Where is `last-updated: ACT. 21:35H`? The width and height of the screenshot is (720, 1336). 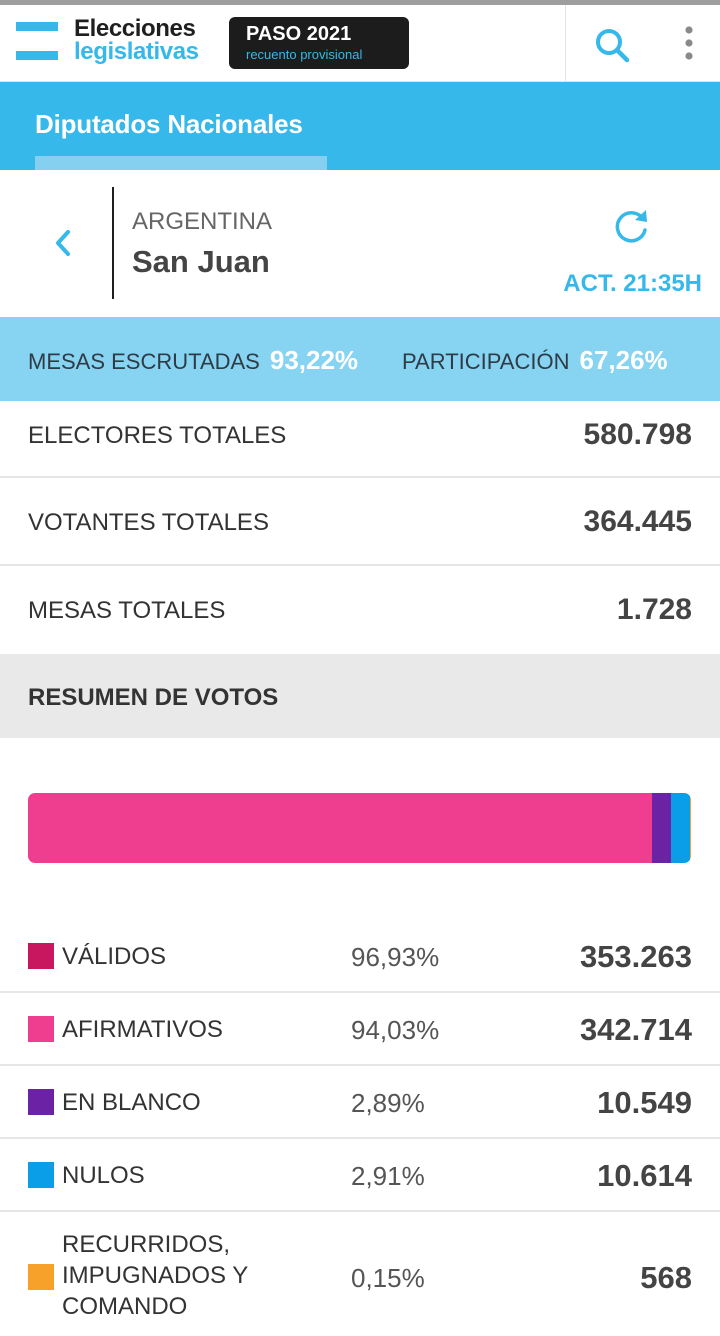 last-updated: ACT. 21:35H is located at coordinates (632, 283).